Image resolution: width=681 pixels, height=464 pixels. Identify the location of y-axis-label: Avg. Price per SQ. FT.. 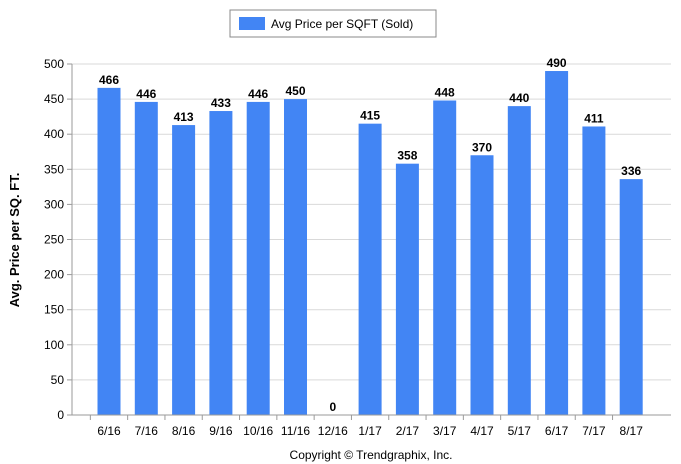
(14, 240).